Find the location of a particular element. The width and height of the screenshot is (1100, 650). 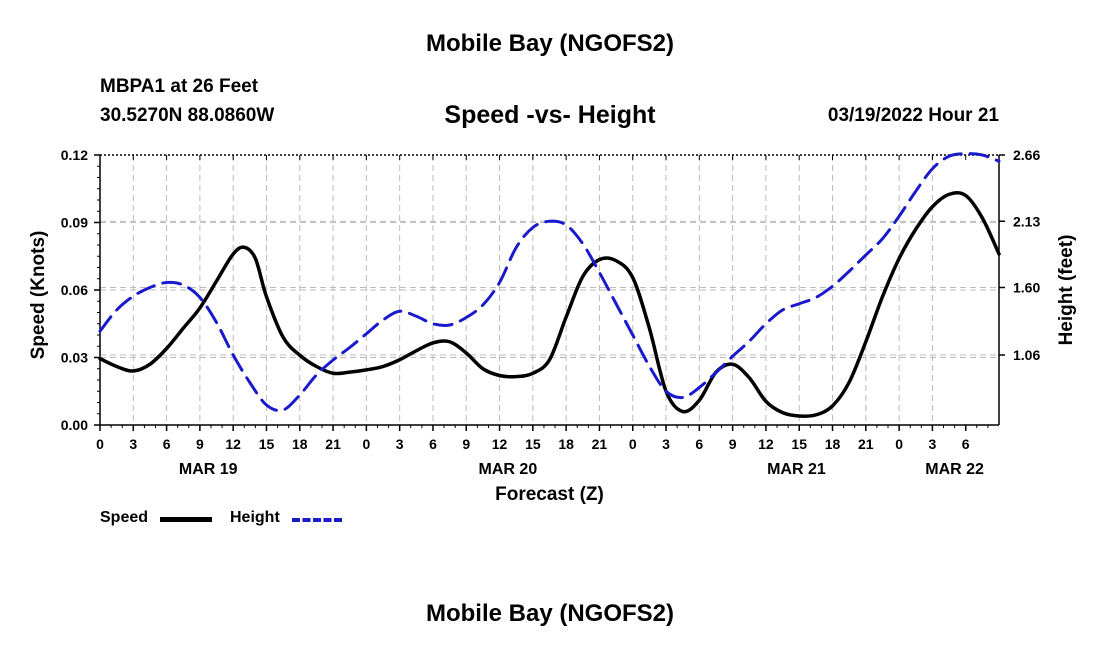

y2-tick-label: 2.66 is located at coordinates (1026, 155).